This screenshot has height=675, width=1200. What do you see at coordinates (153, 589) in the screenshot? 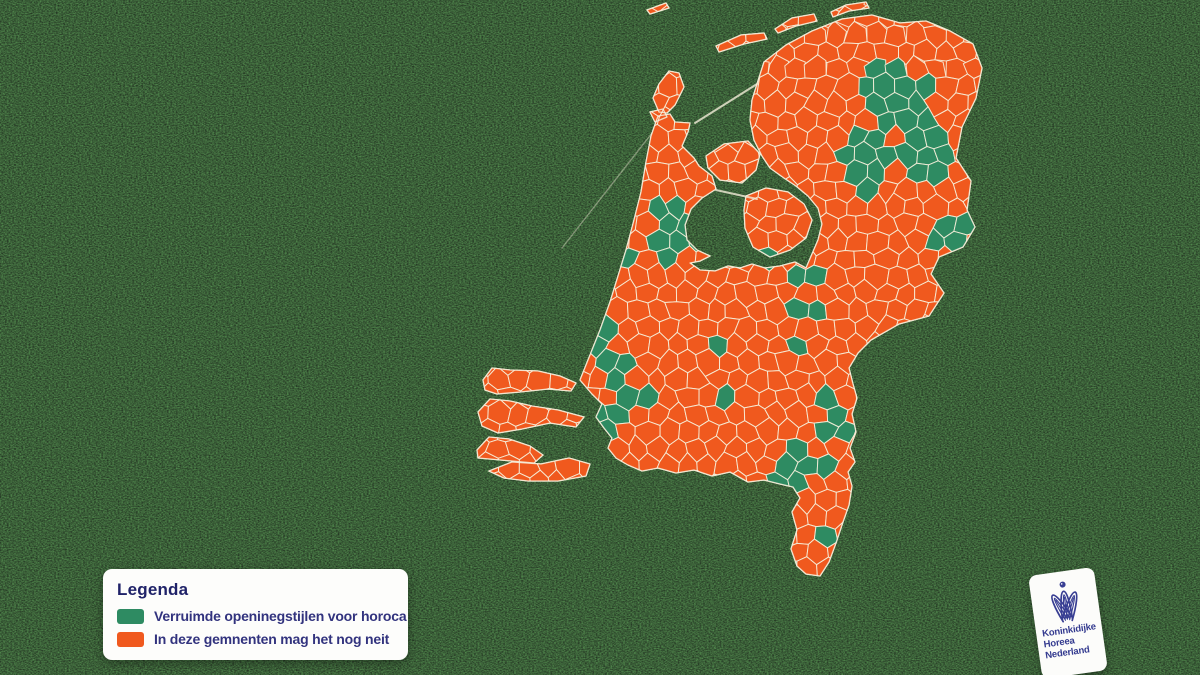
I see `legend-title: Legenda` at bounding box center [153, 589].